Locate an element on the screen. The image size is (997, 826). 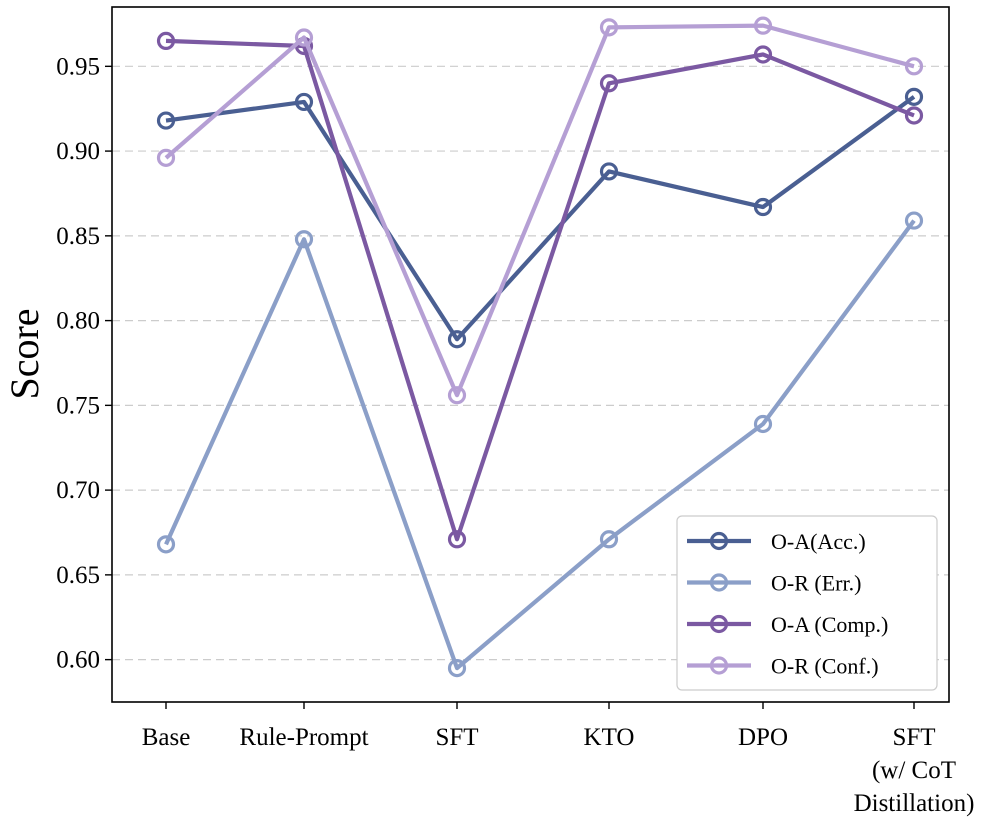
legend-item: O-A (Comp.) is located at coordinates (787, 624).